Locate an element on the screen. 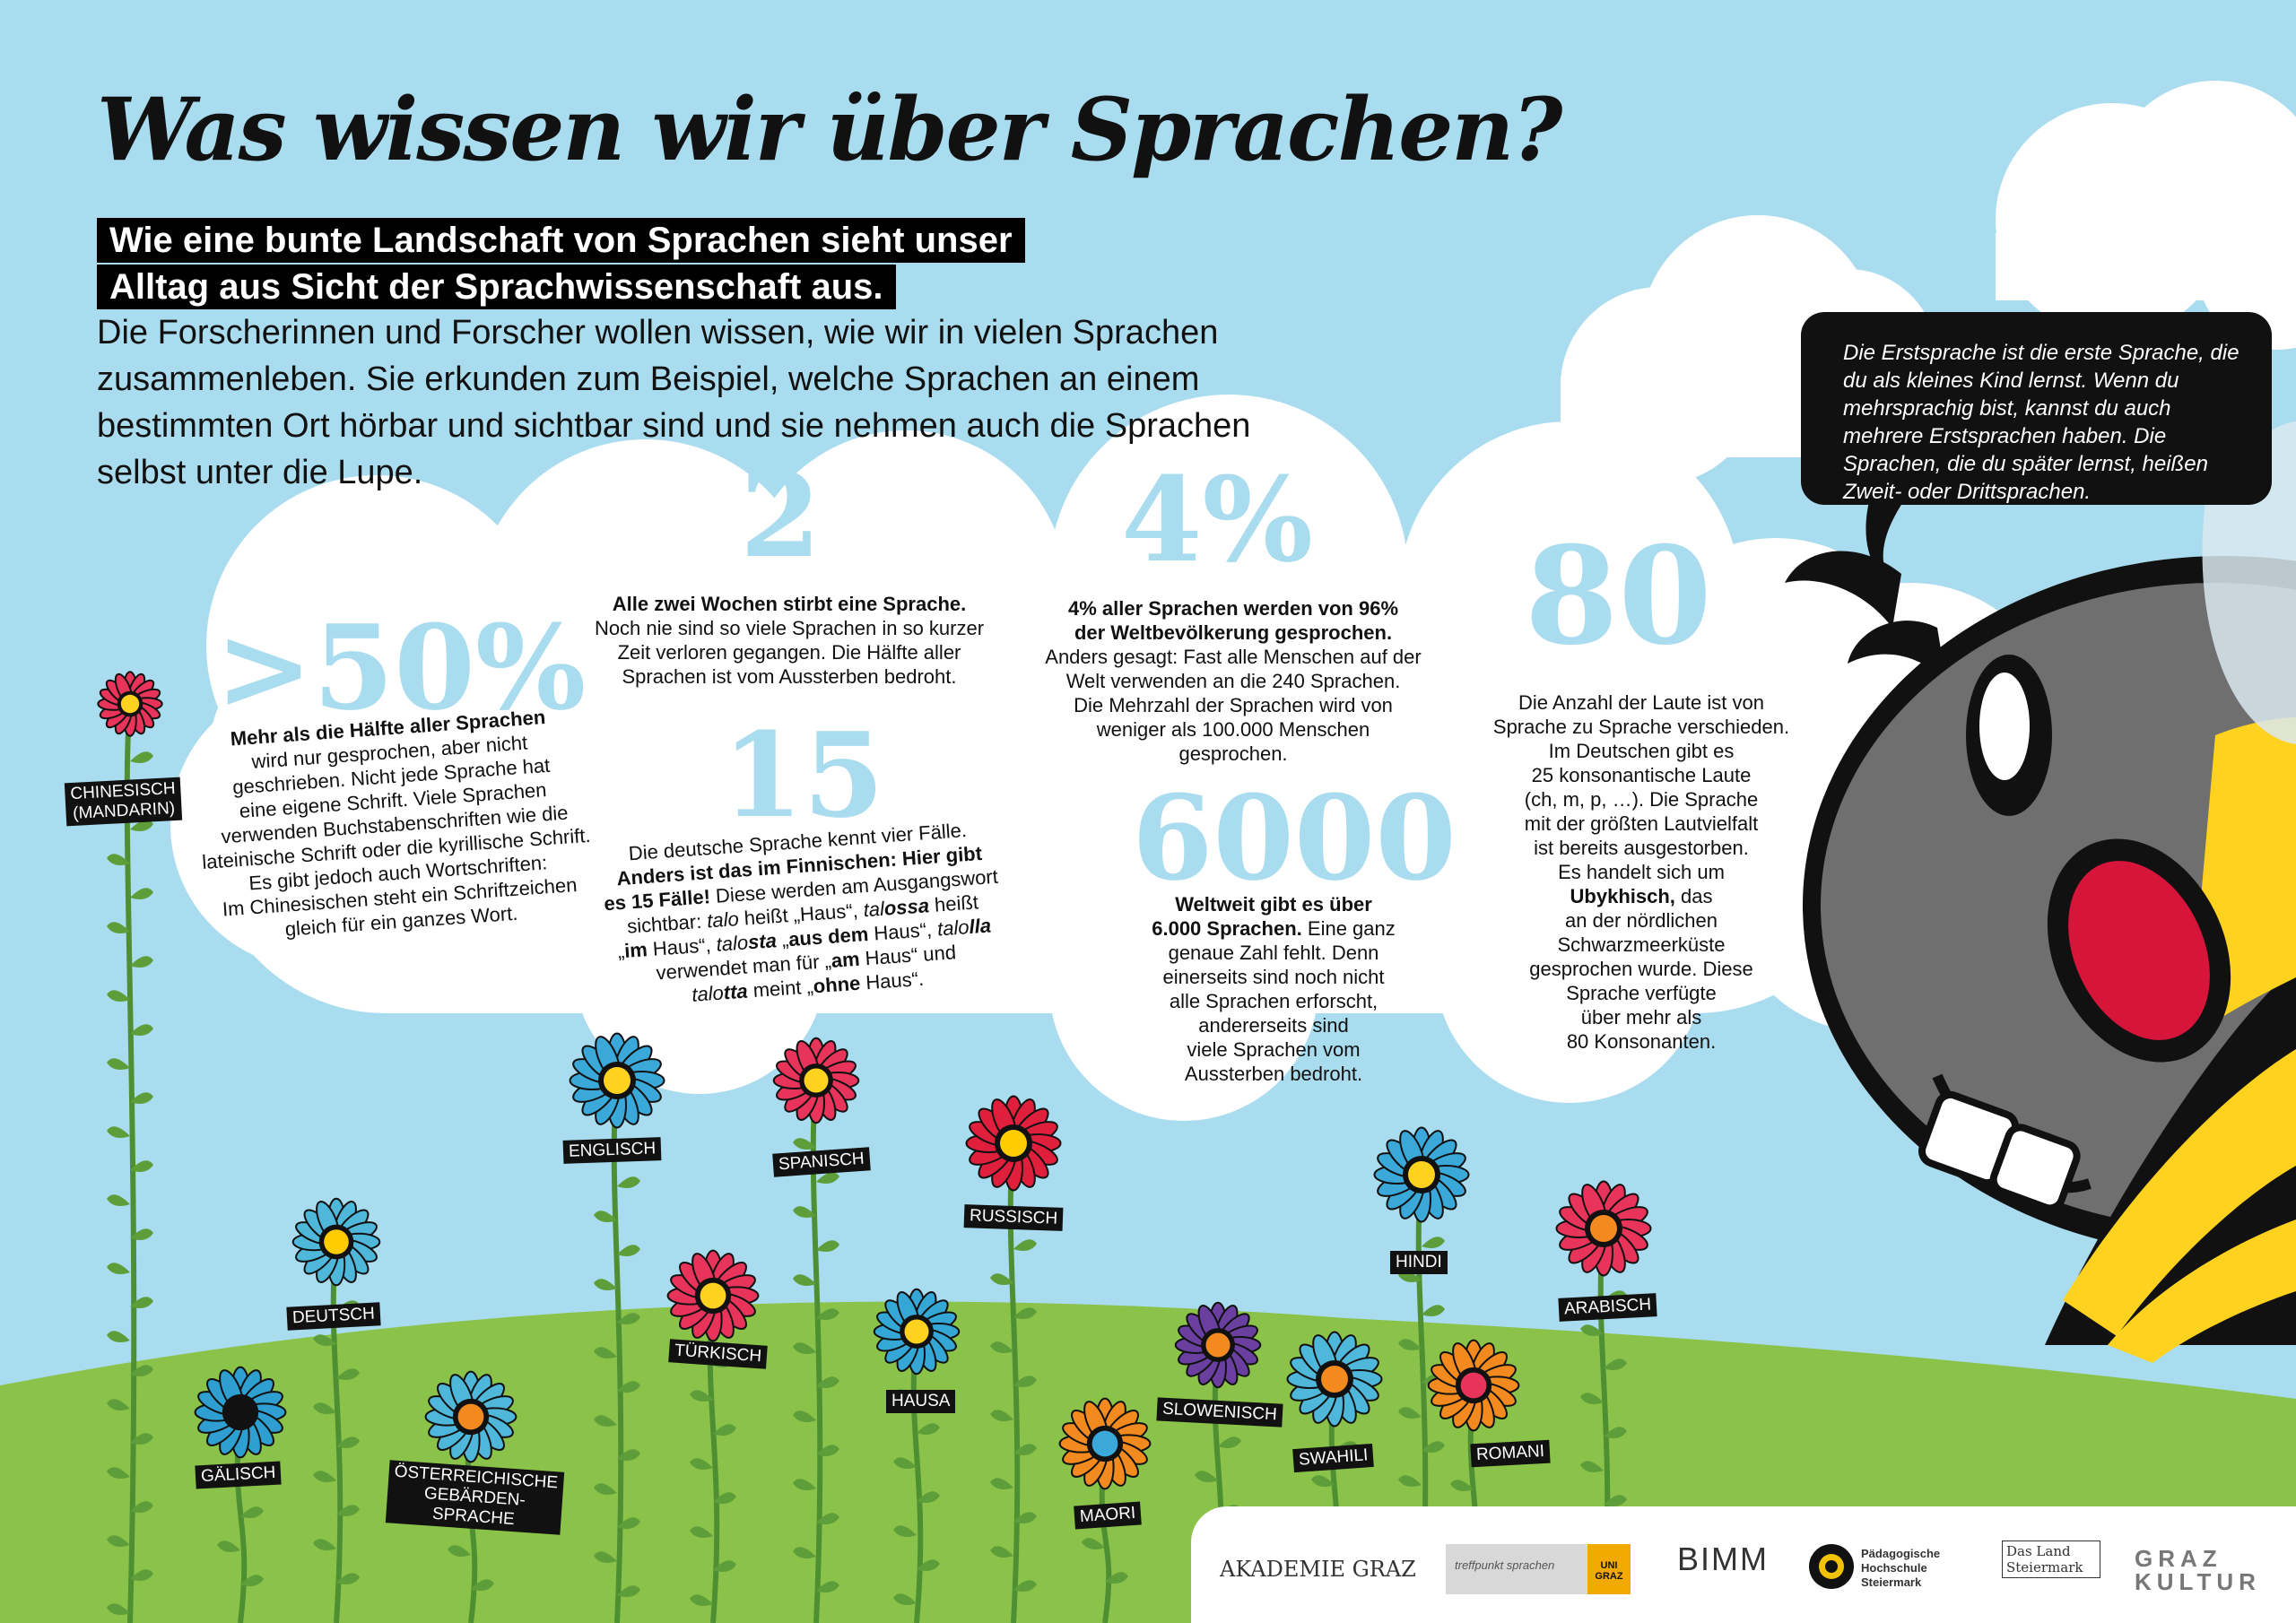  speech-bubble is located at coordinates (2036, 408).